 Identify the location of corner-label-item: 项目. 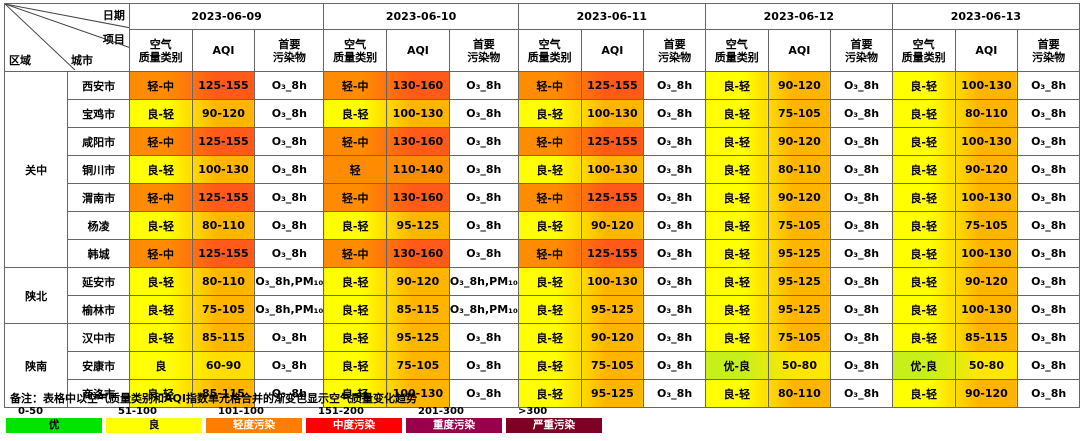
(113, 39).